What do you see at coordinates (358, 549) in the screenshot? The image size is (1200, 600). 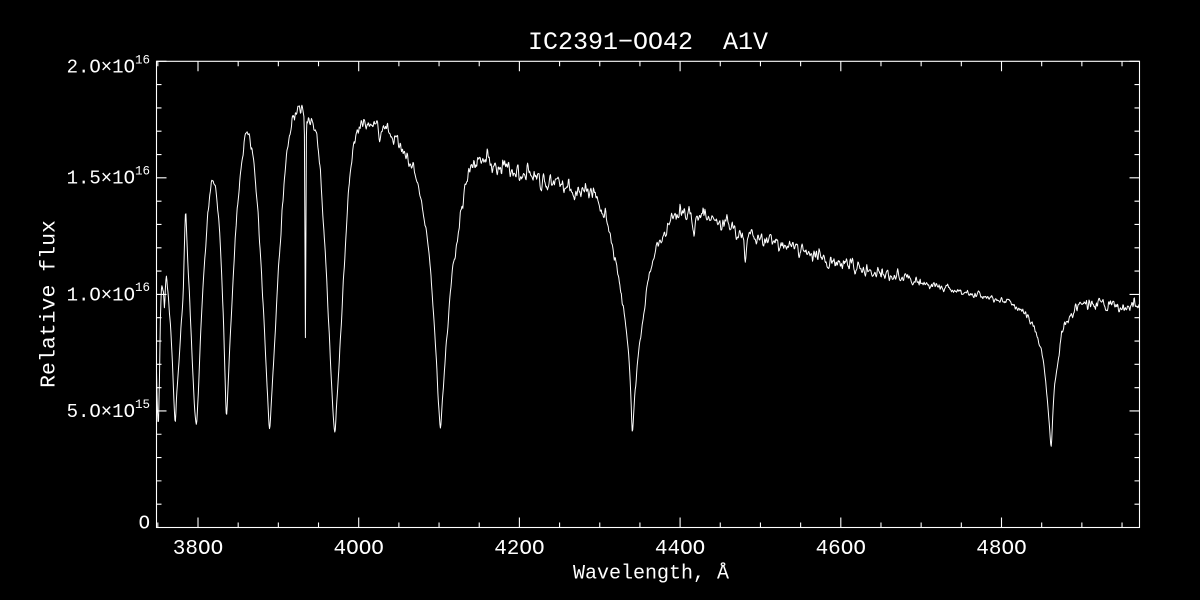 I see `svg-text: 4OOO` at bounding box center [358, 549].